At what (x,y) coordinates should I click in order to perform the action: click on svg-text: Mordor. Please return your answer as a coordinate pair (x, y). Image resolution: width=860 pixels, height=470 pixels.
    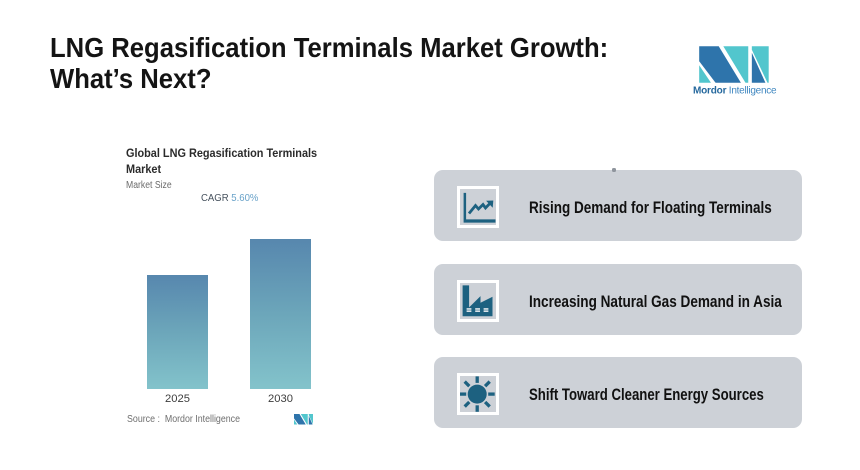
    Looking at the image, I should click on (710, 90).